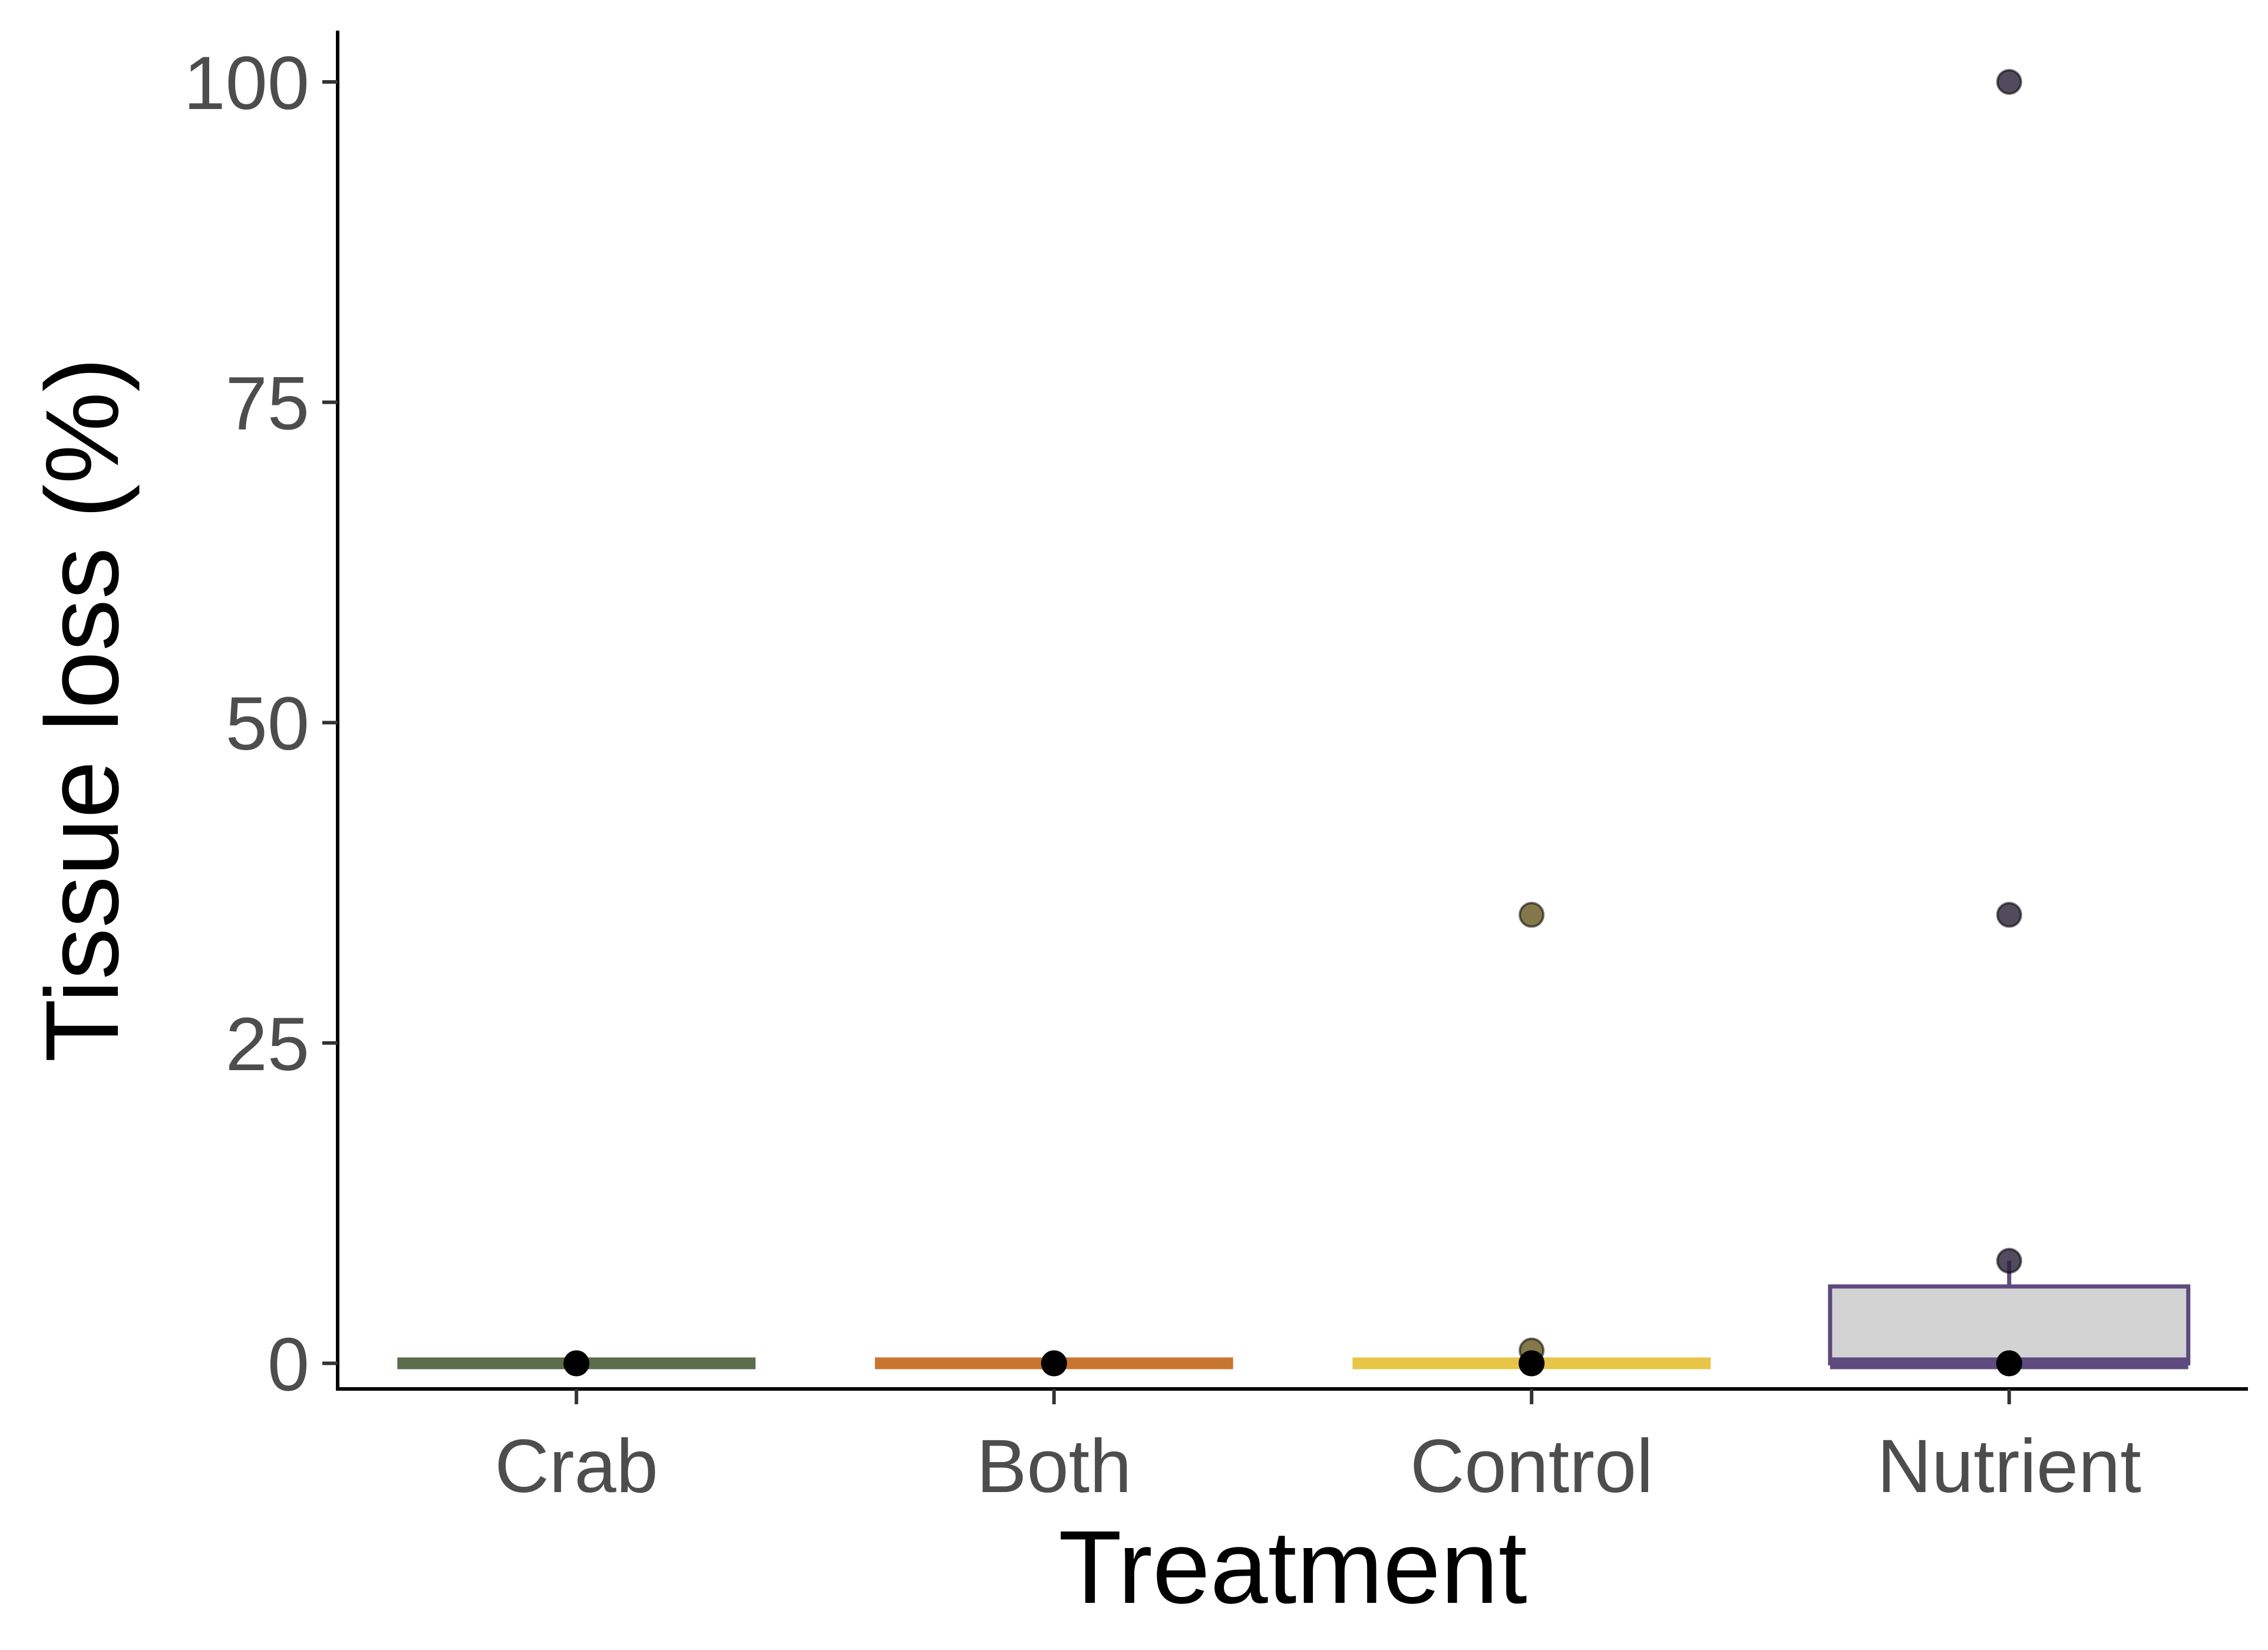  What do you see at coordinates (246, 83) in the screenshot?
I see `y-tick-label: 100` at bounding box center [246, 83].